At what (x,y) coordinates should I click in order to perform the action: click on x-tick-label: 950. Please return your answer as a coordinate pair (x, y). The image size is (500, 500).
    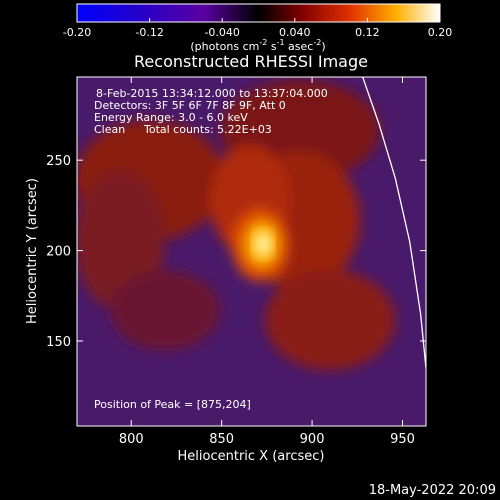
    Looking at the image, I should click on (402, 439).